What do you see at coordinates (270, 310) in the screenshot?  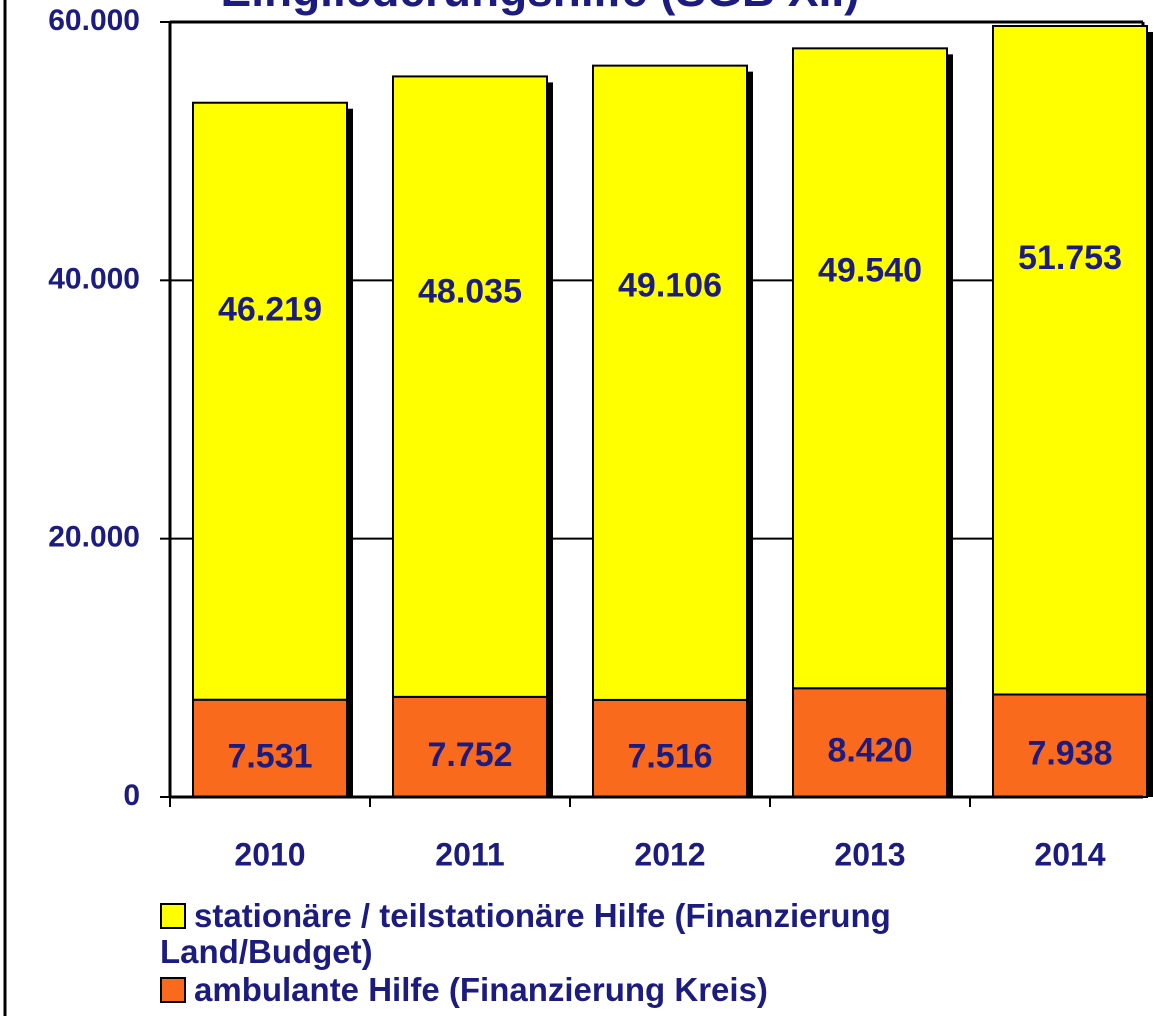 I see `value-label: 46.219` at bounding box center [270, 310].